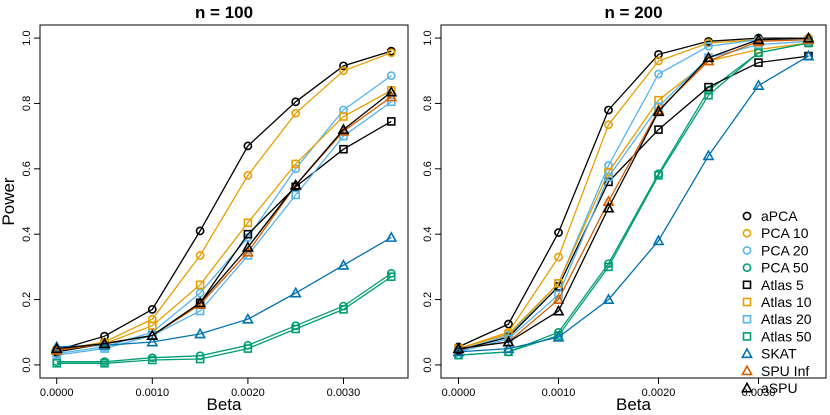 The height and width of the screenshot is (415, 830). I want to click on x-tick-label: 0.0010, so click(559, 393).